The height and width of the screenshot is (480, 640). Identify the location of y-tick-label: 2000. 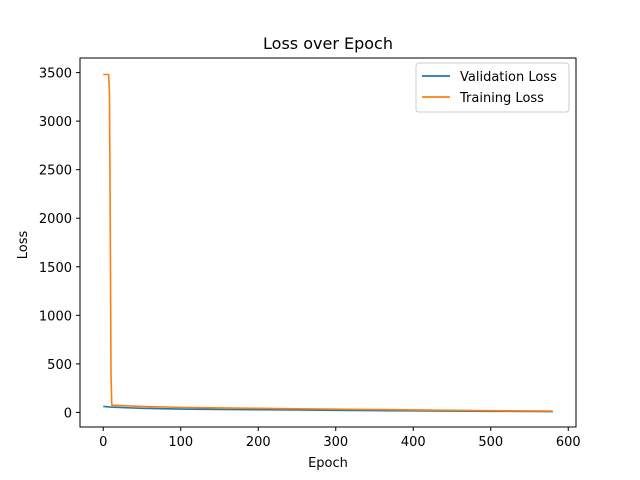
(55, 219).